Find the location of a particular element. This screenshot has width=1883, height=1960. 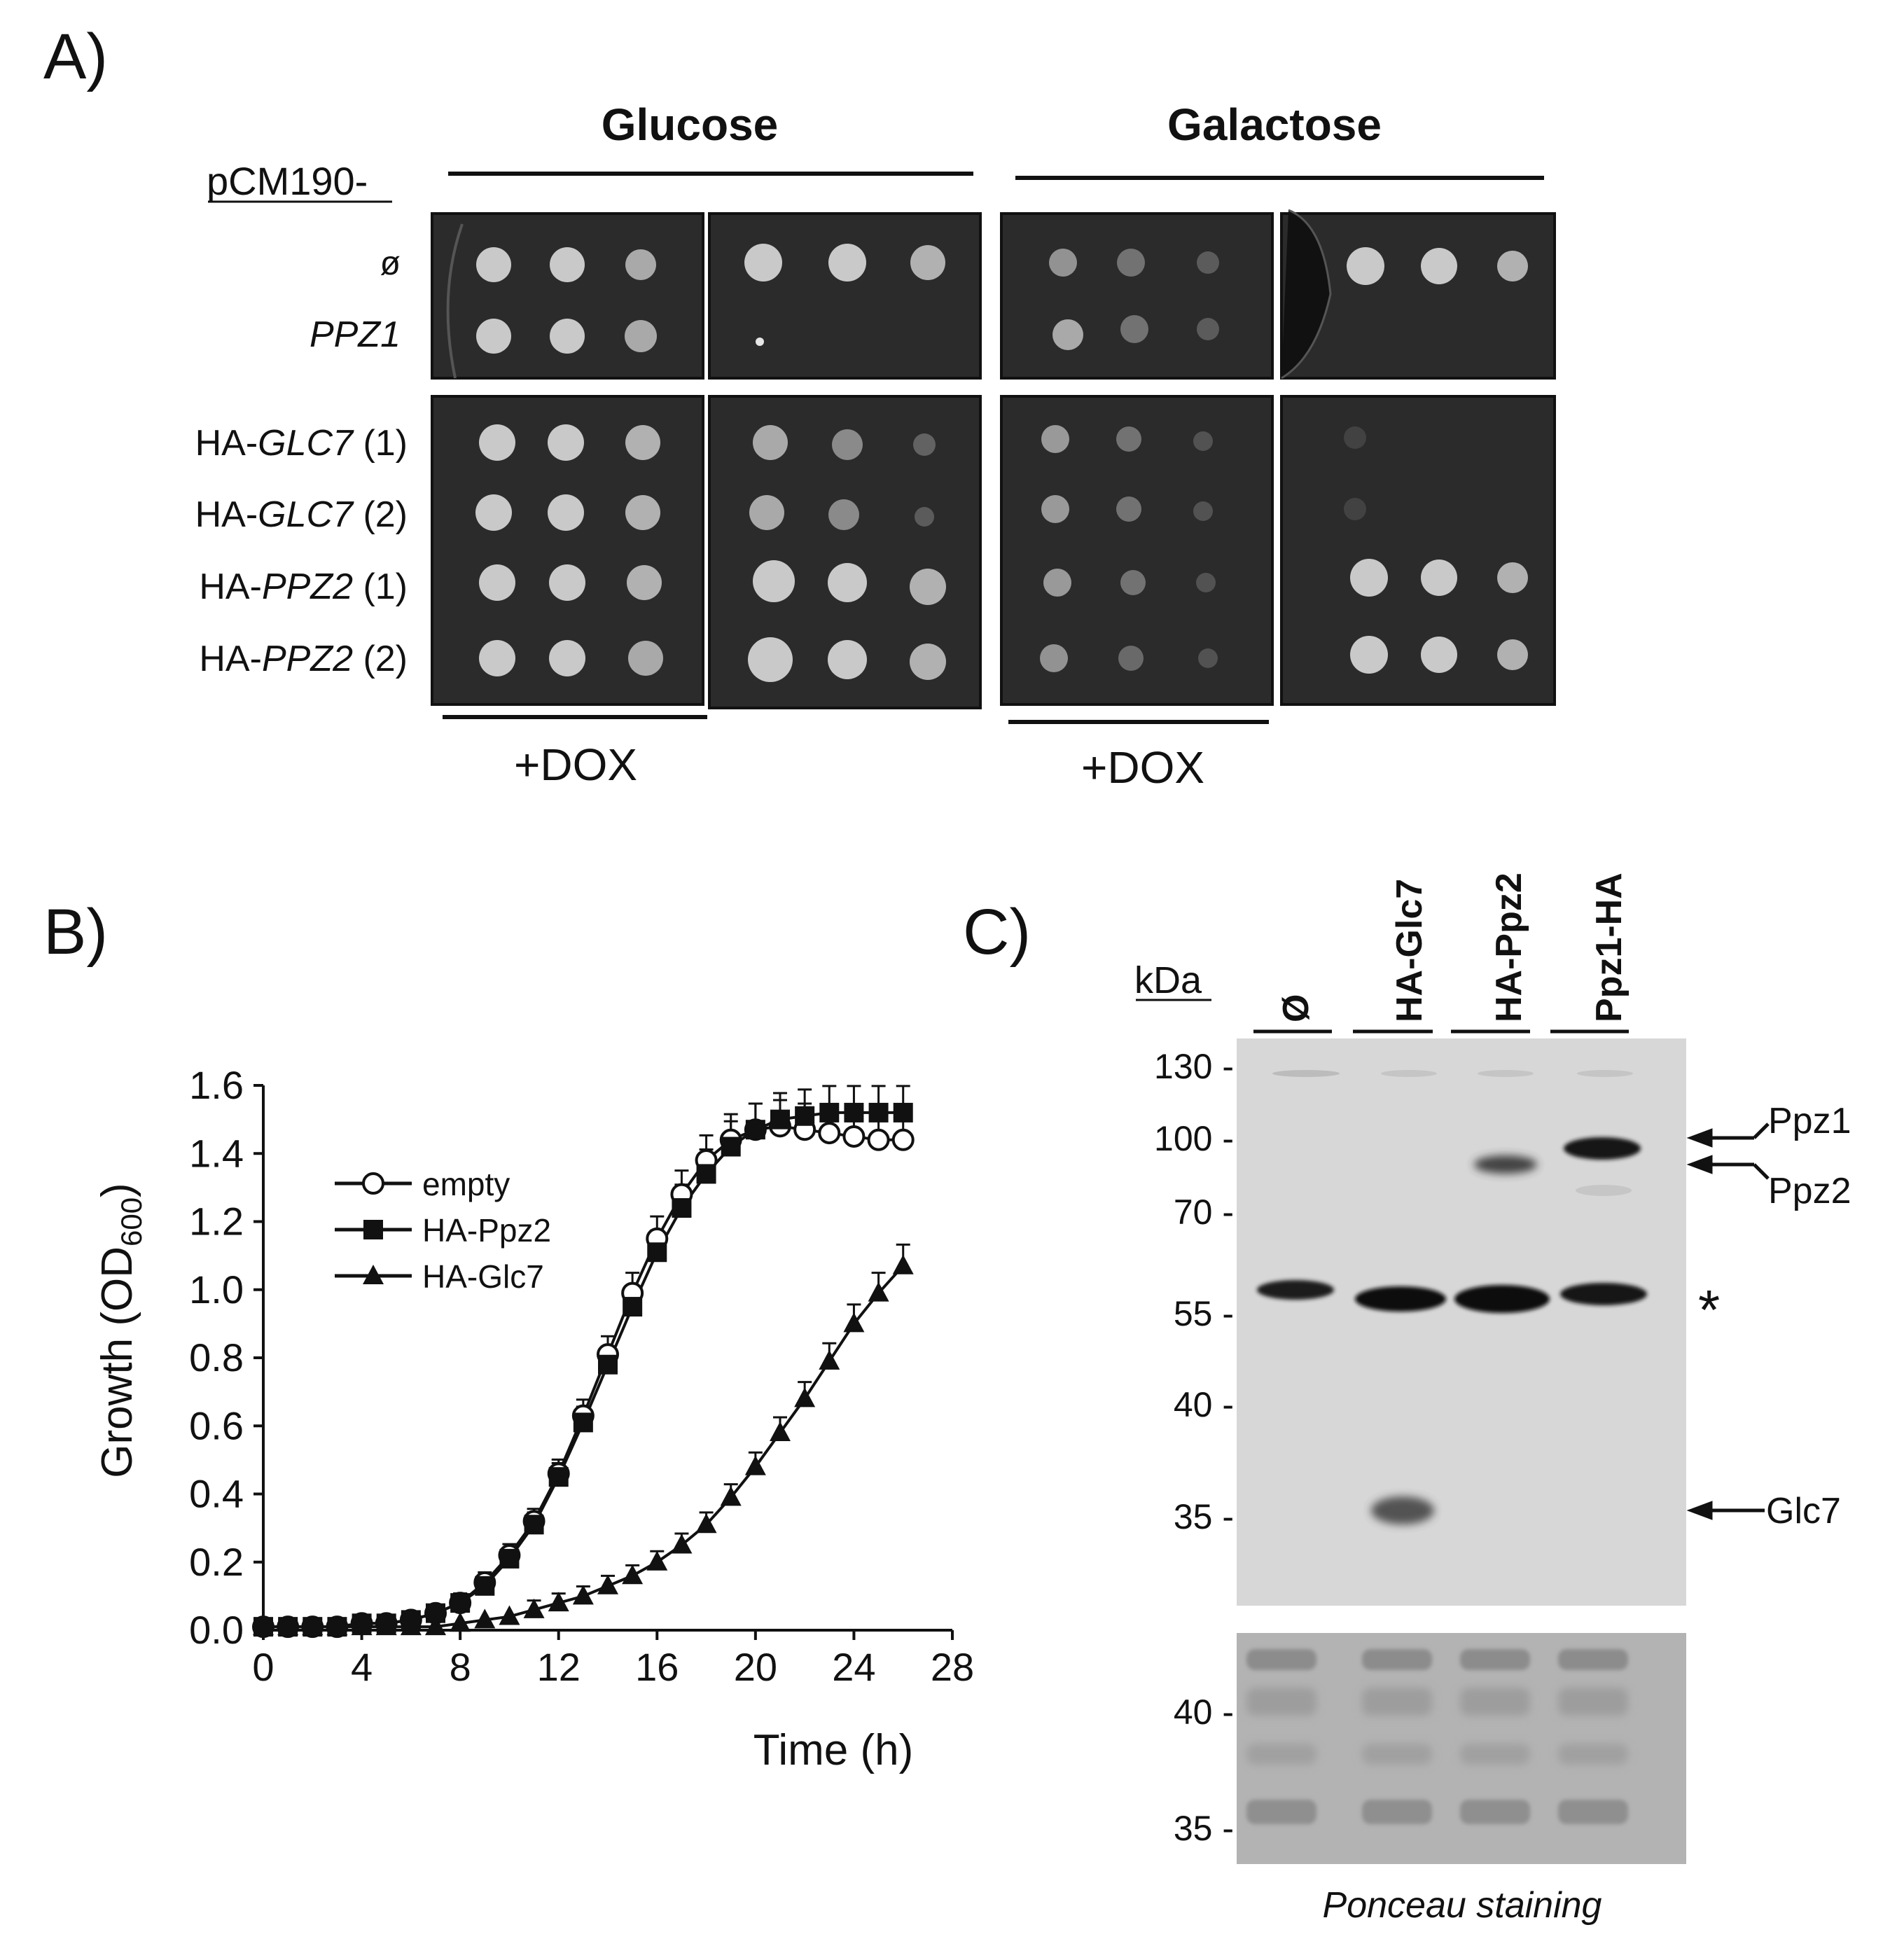

dox-label-glucose: +DOX is located at coordinates (575, 764).